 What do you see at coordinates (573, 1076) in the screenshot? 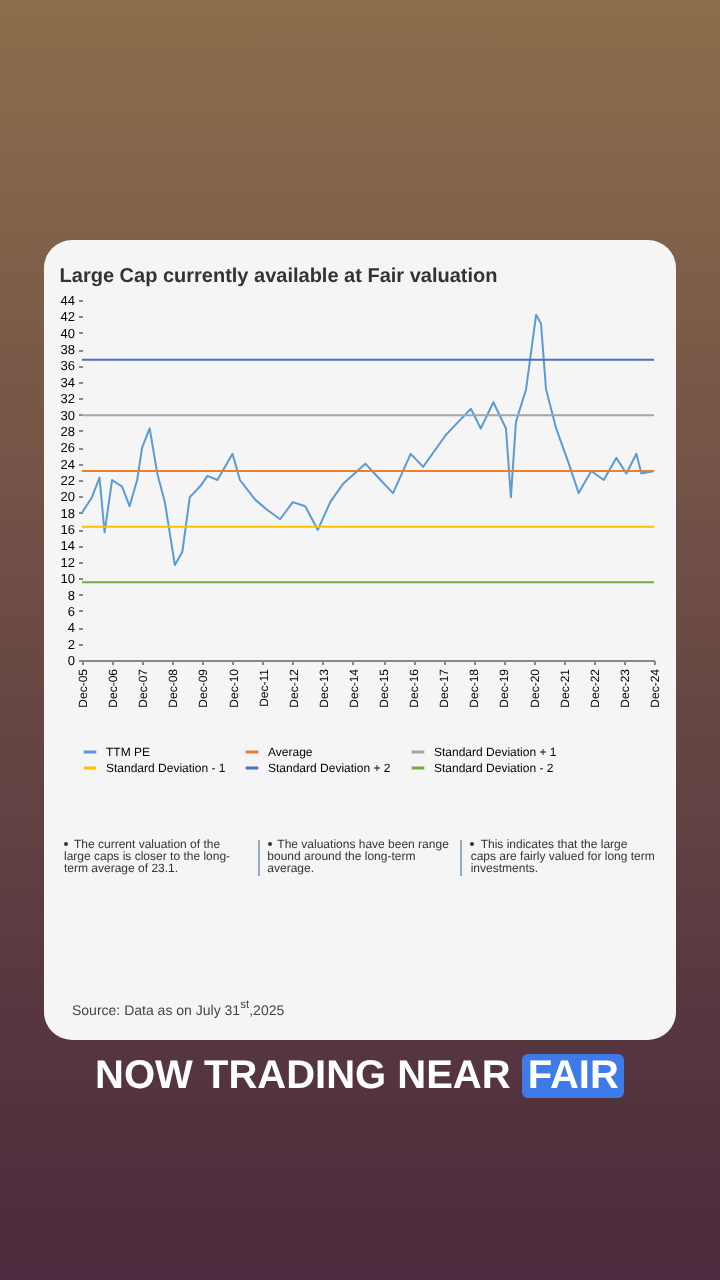
I see `text: FAIR` at bounding box center [573, 1076].